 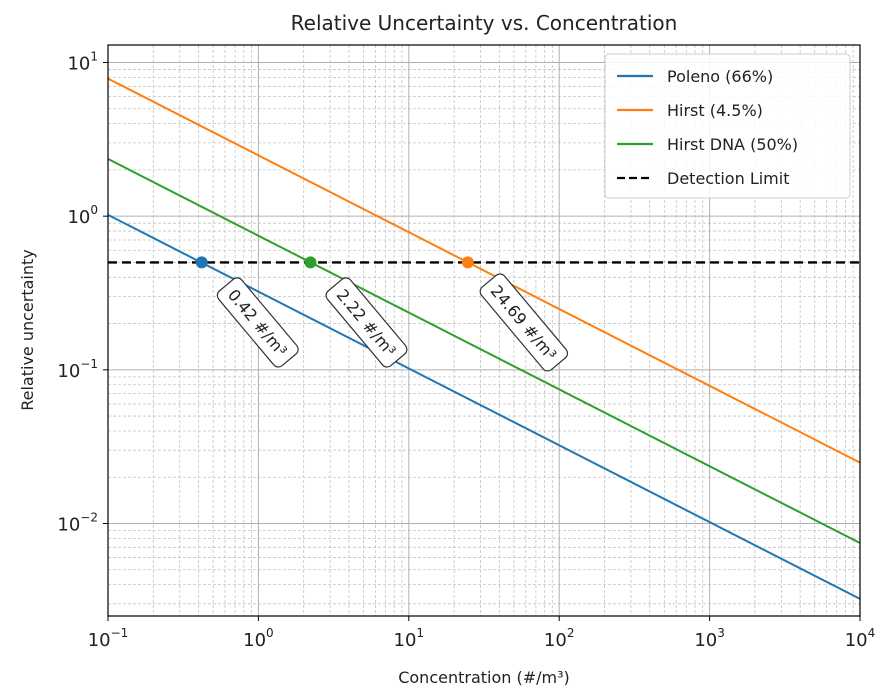 I want to click on y-axis-ticks: 10⁻² 10⁻¹ 10⁰ 10¹, so click(x=82, y=292).